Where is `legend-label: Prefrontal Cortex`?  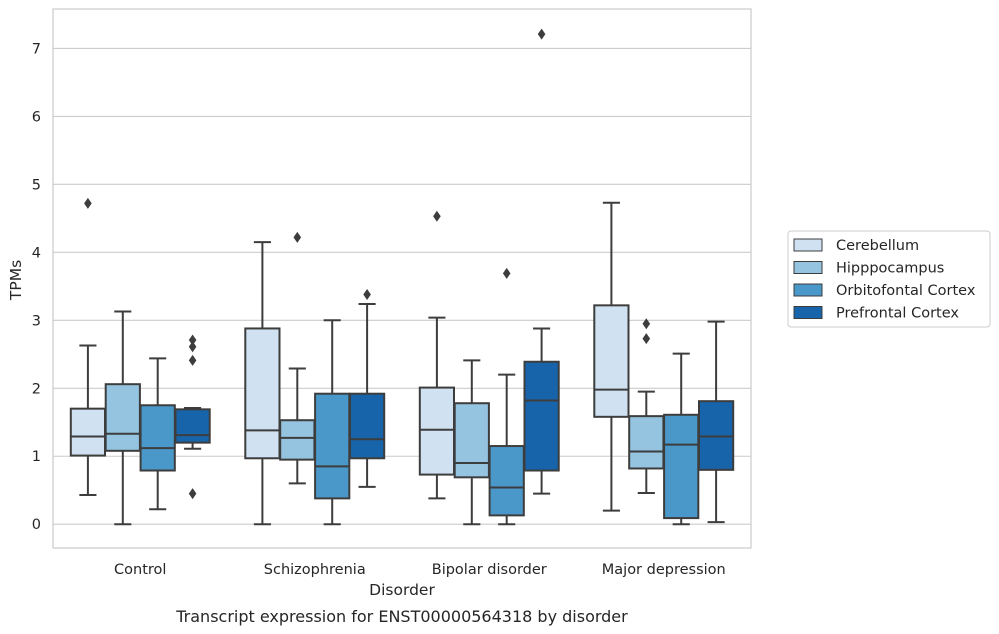
legend-label: Prefrontal Cortex is located at coordinates (897, 314).